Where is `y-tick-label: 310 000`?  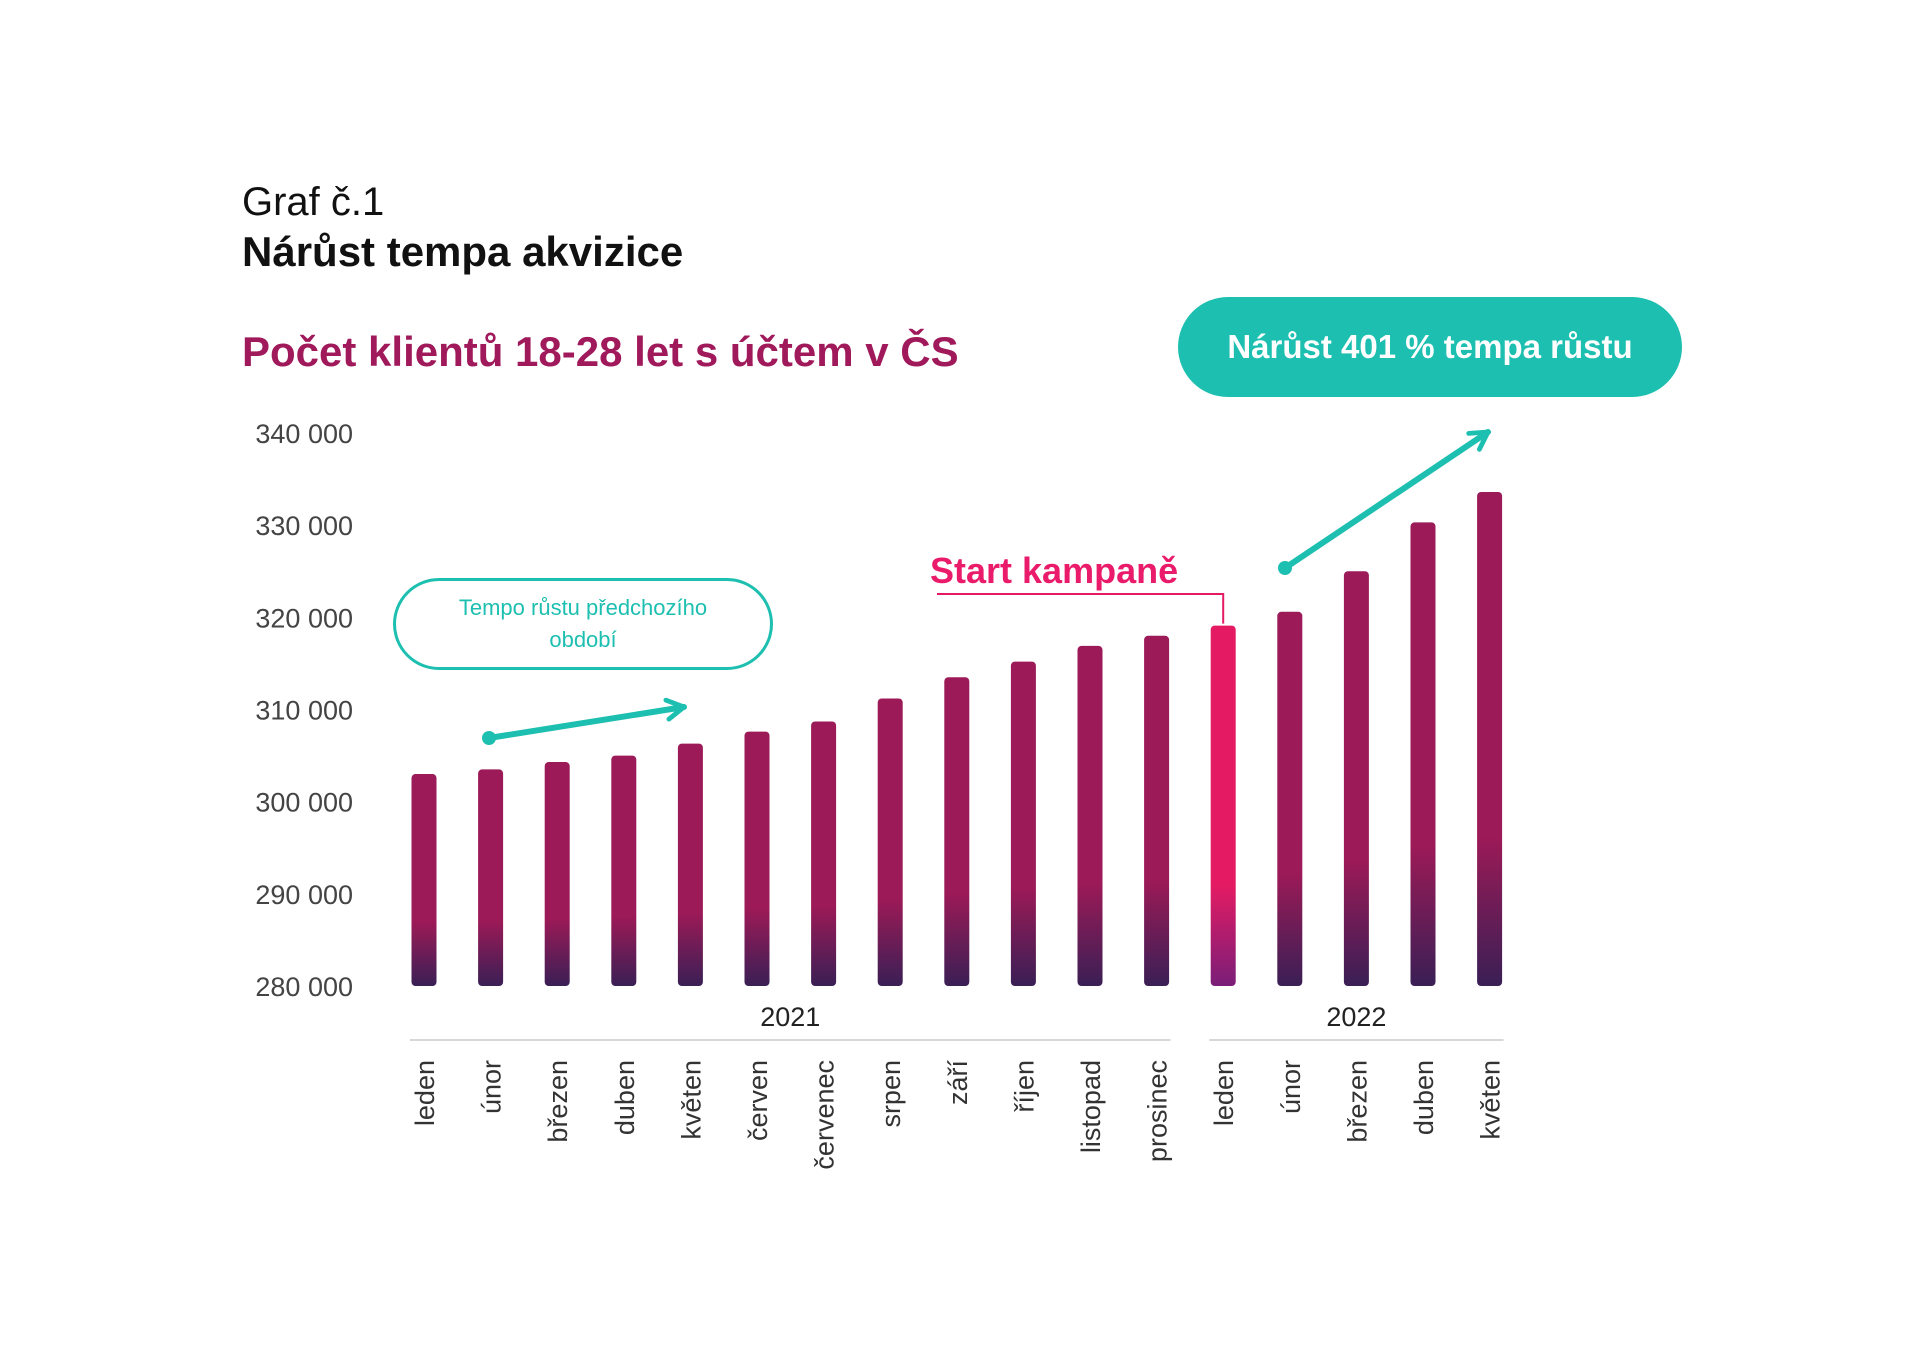
y-tick-label: 310 000 is located at coordinates (304, 711).